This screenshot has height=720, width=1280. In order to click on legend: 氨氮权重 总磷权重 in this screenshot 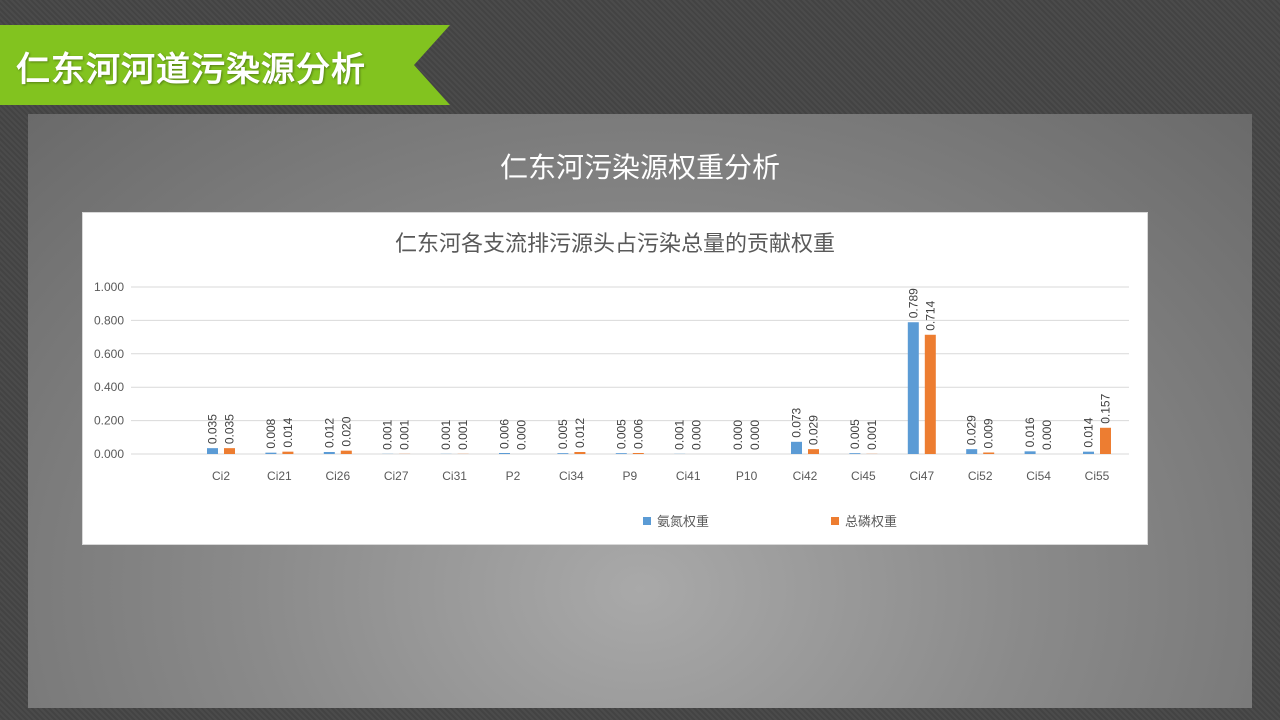, I will do `click(770, 522)`.